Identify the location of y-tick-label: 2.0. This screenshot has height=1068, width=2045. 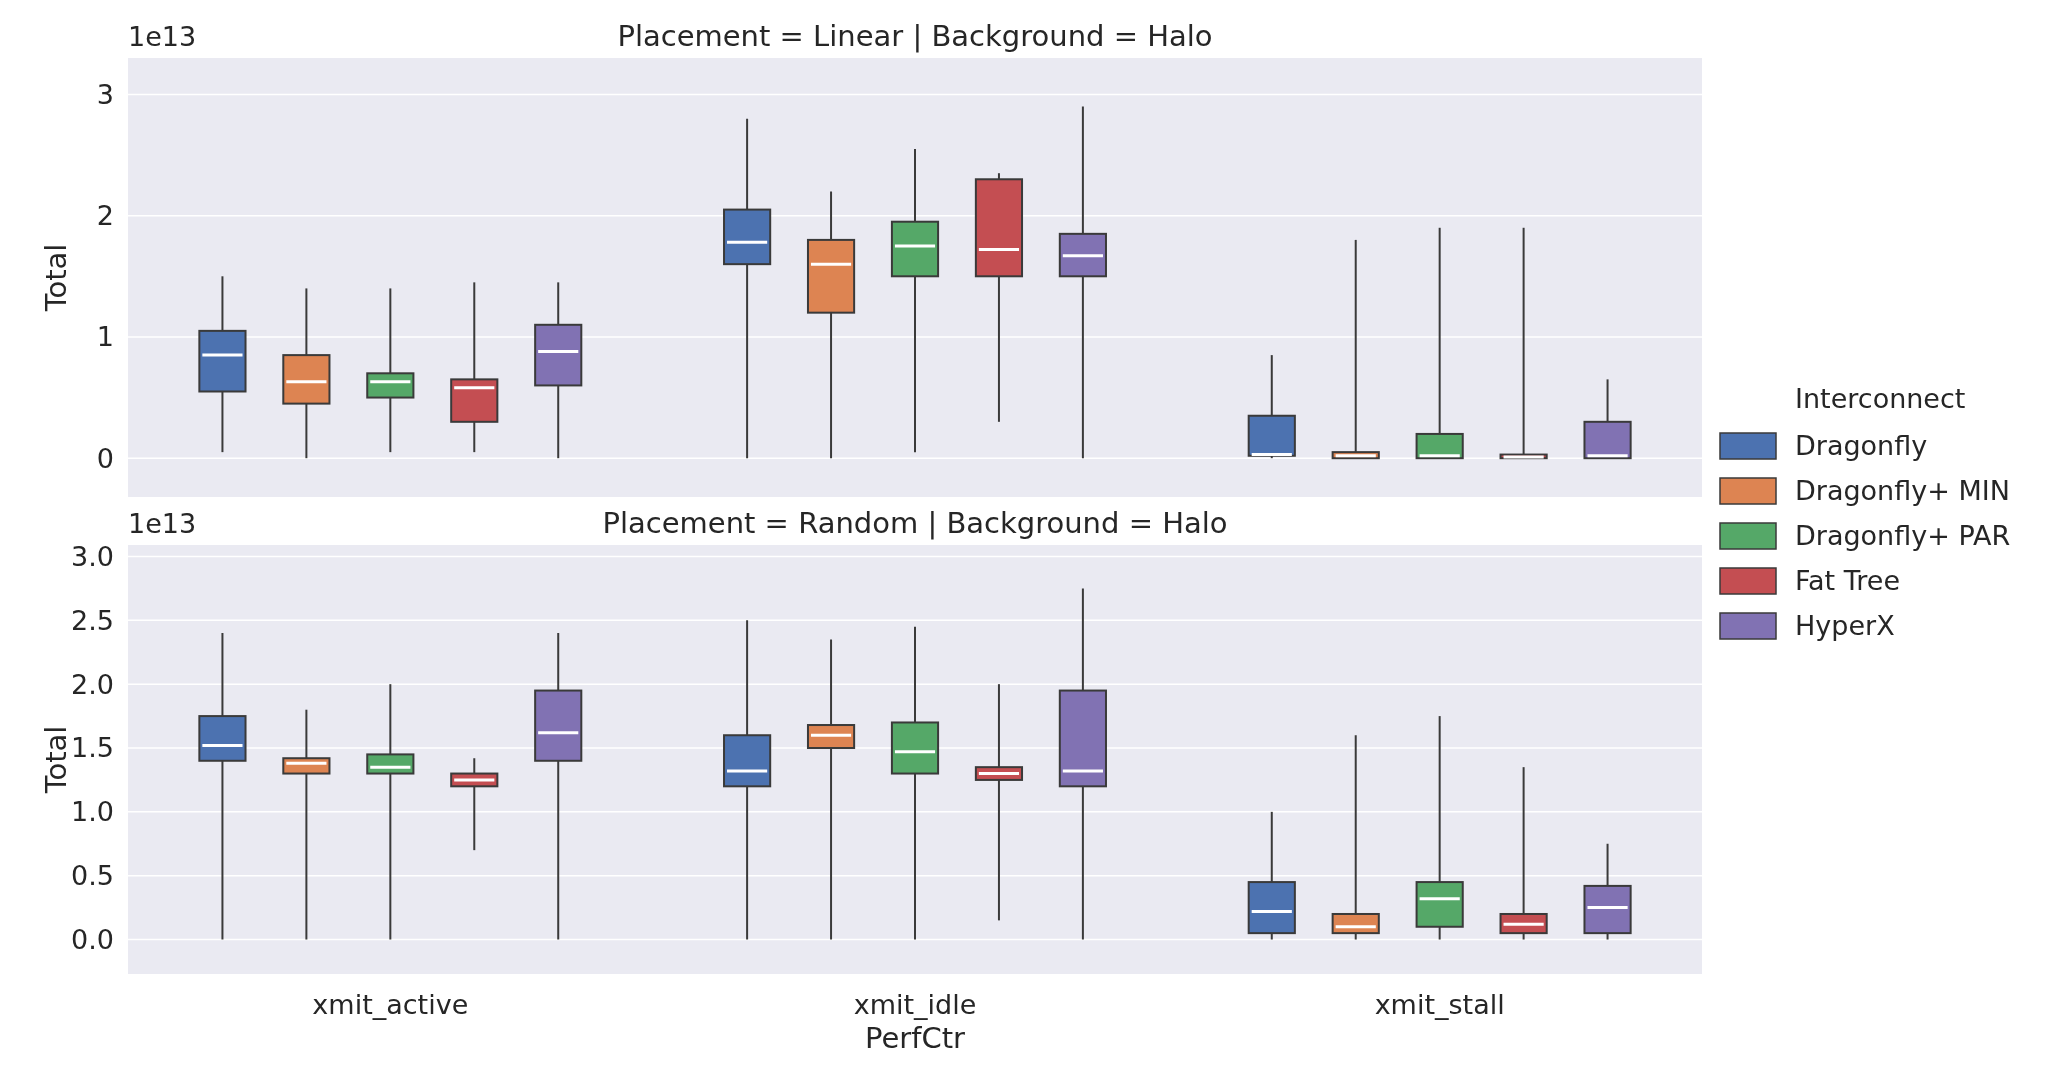
(92, 684).